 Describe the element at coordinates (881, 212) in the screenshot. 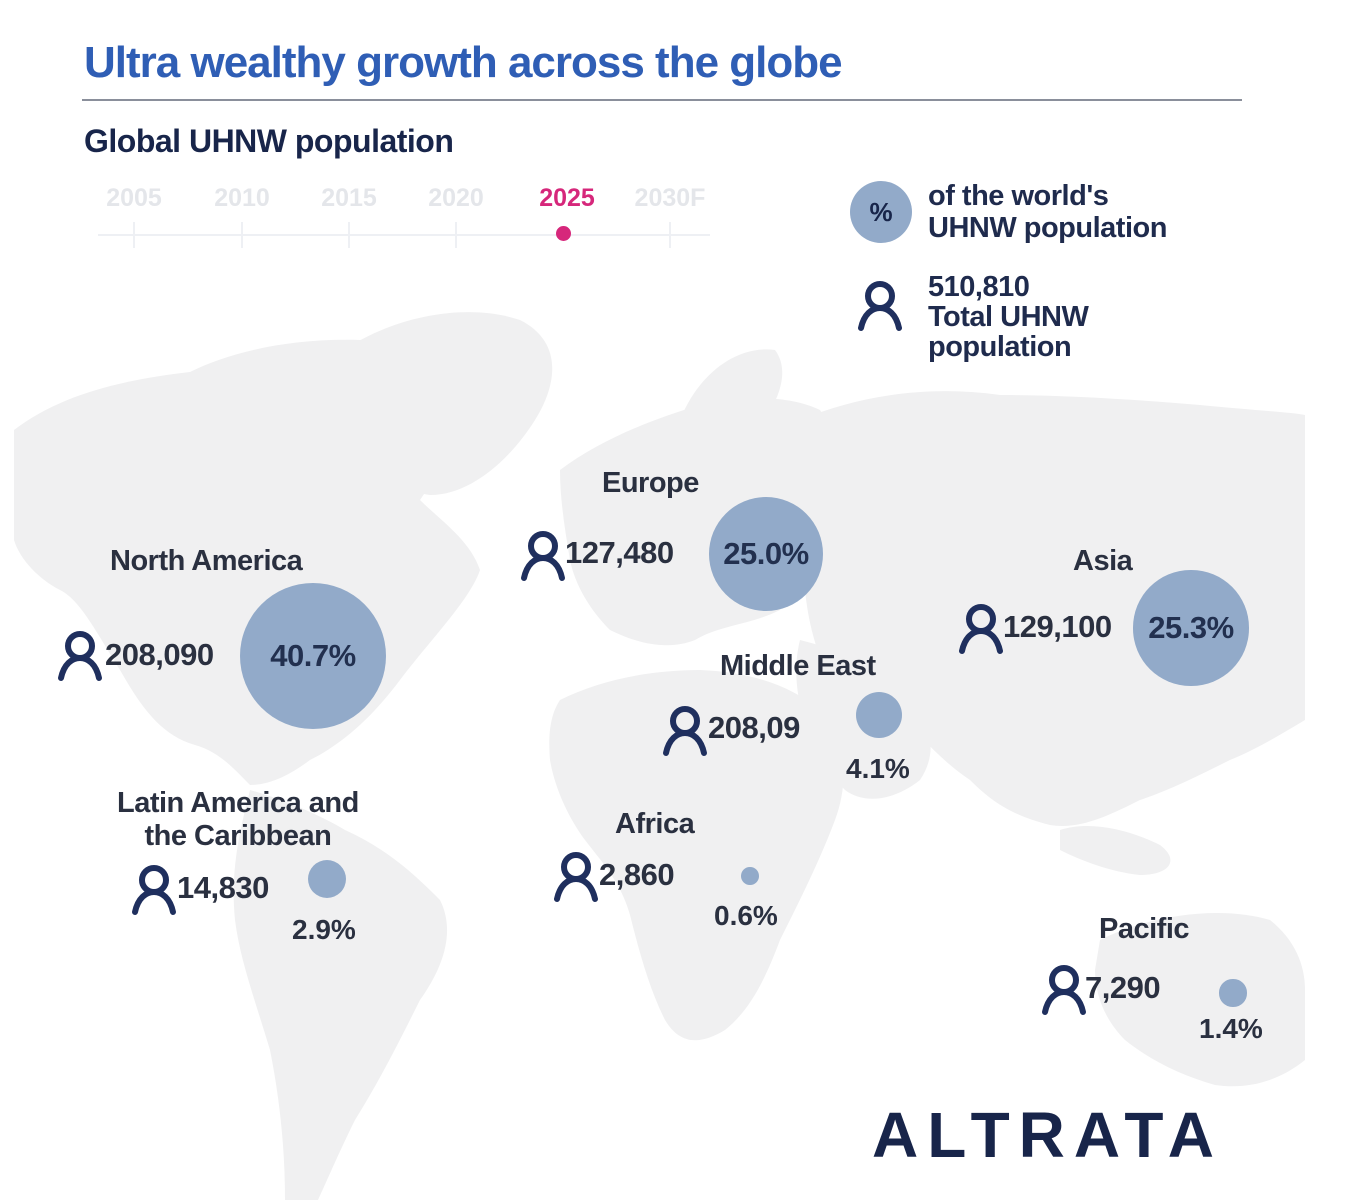

I see `legend-percent-bubble: %` at that location.